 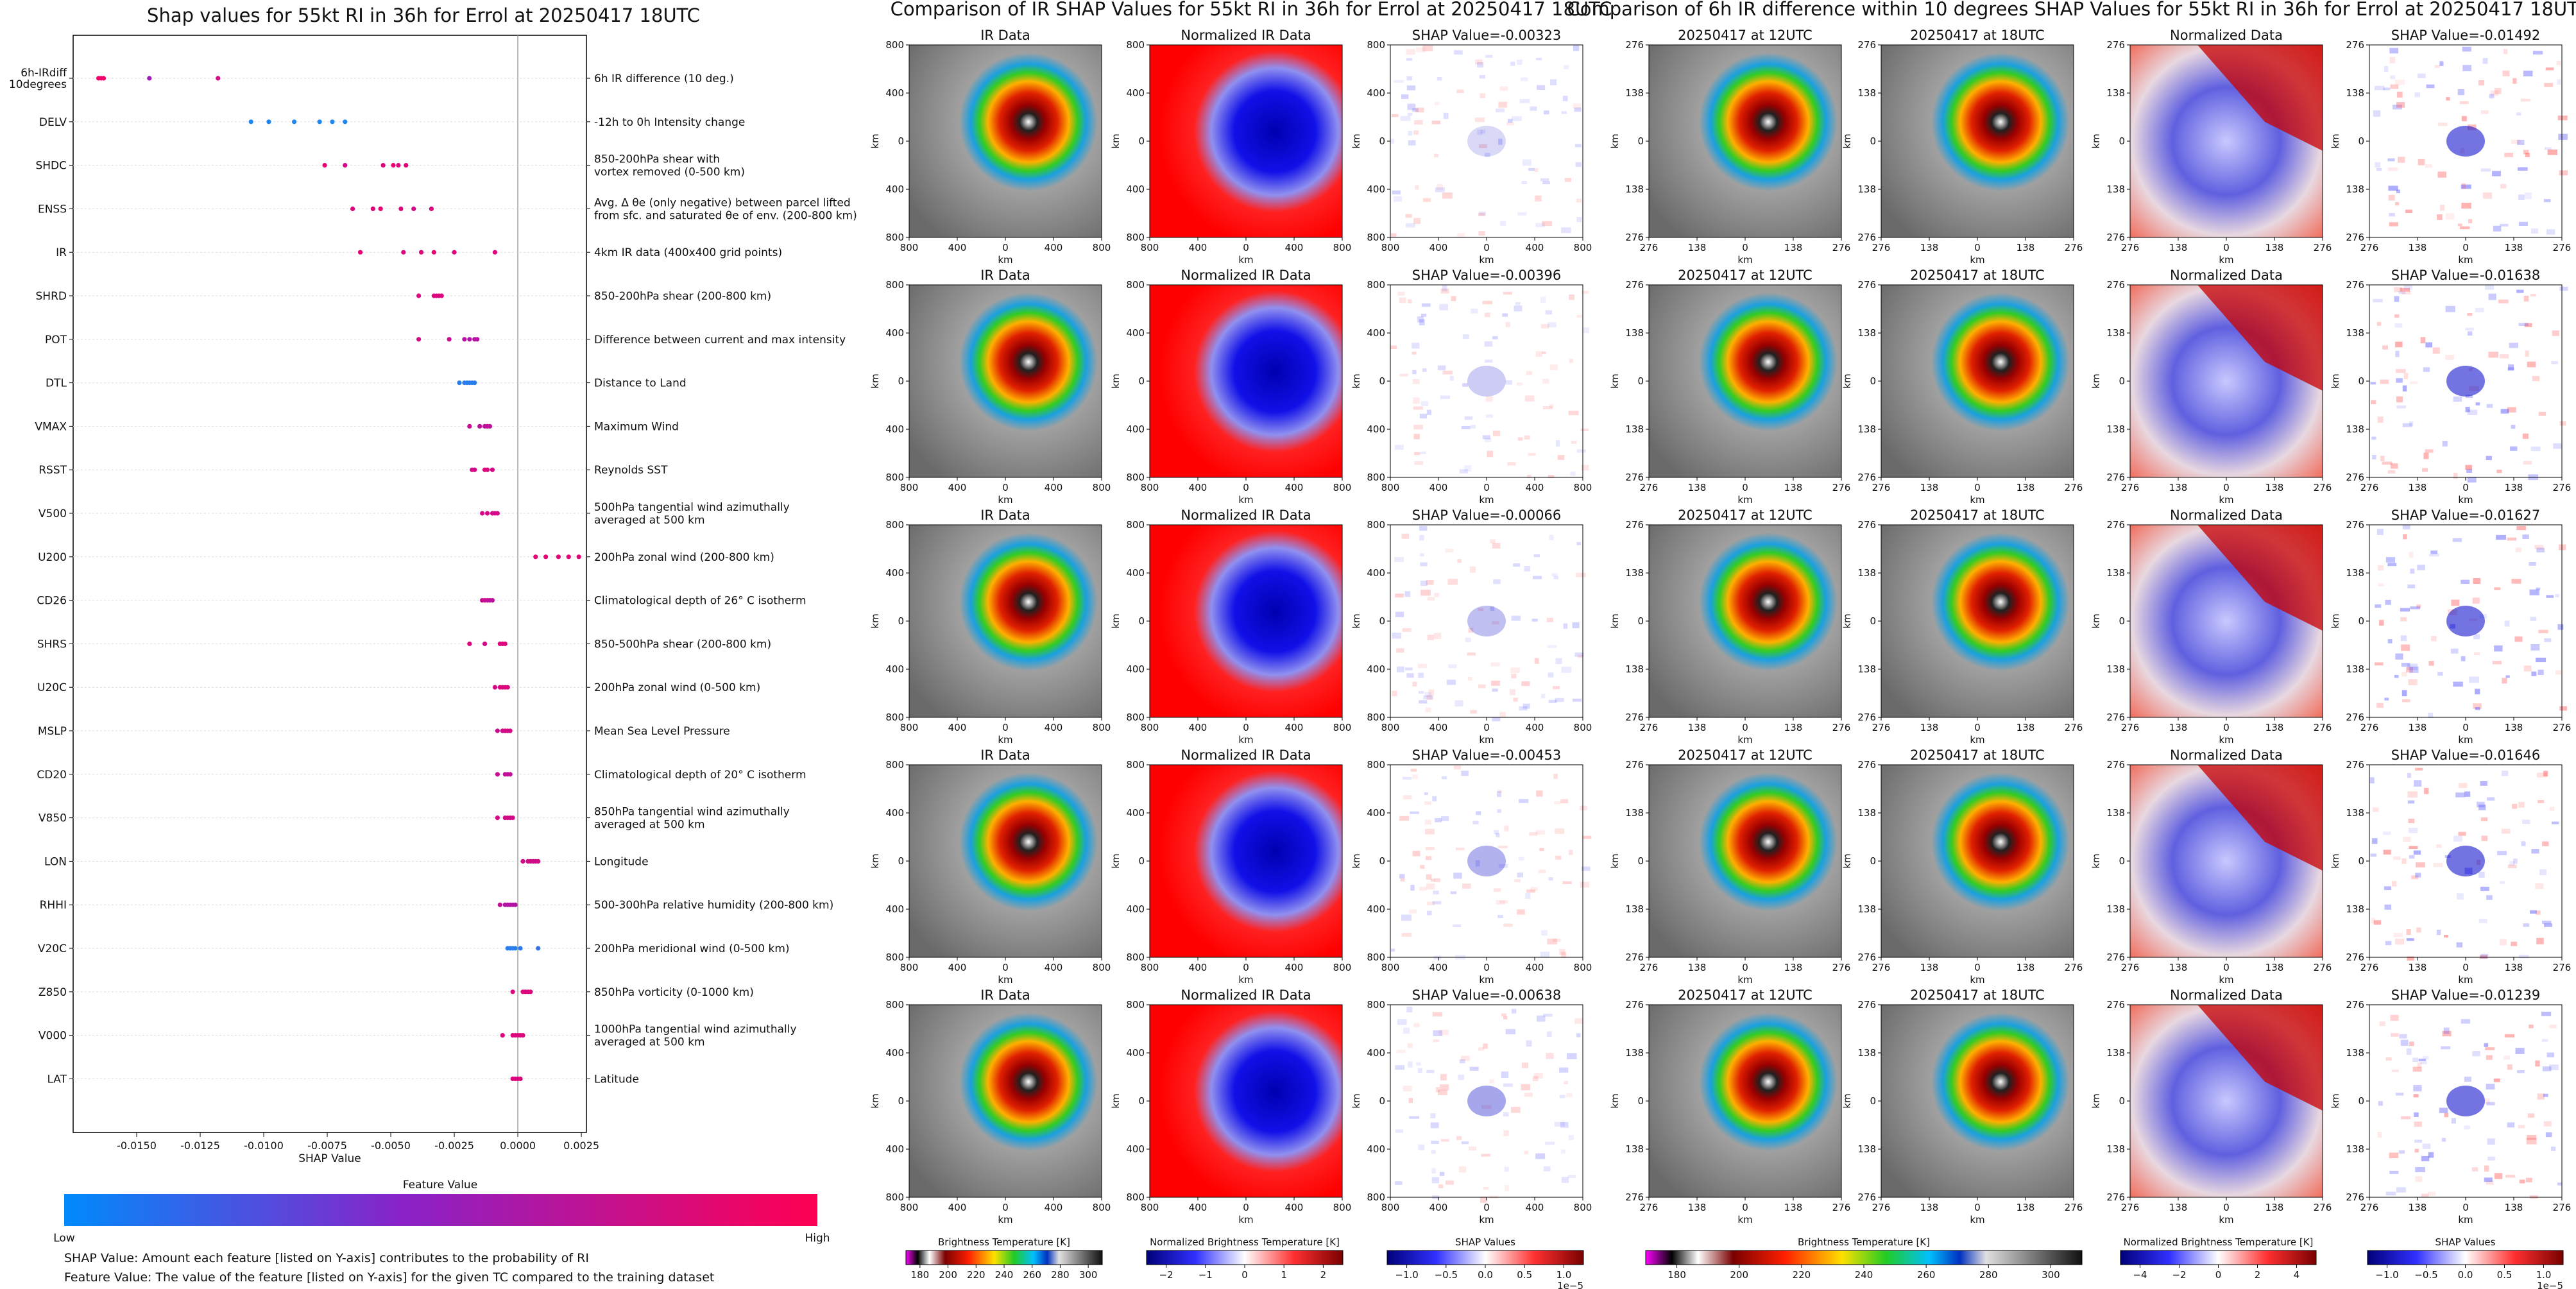 I want to click on panel-title-diff-shap: SHAP Value=-0.01646, so click(x=2466, y=755).